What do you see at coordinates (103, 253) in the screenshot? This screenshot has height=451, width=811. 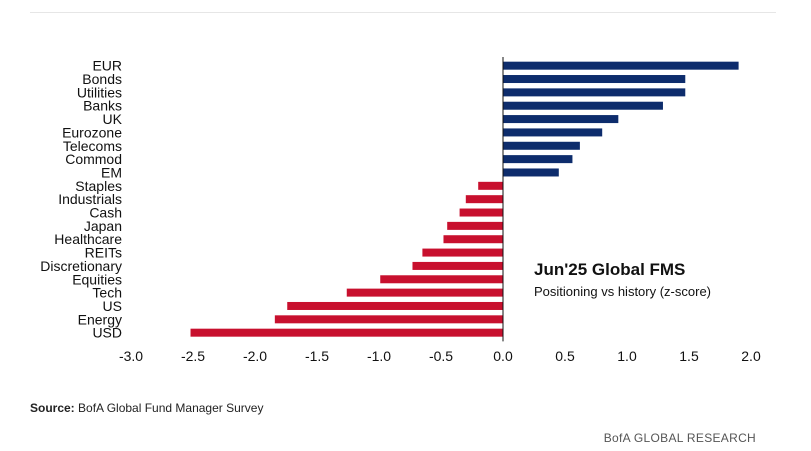 I see `category-label: REITs` at bounding box center [103, 253].